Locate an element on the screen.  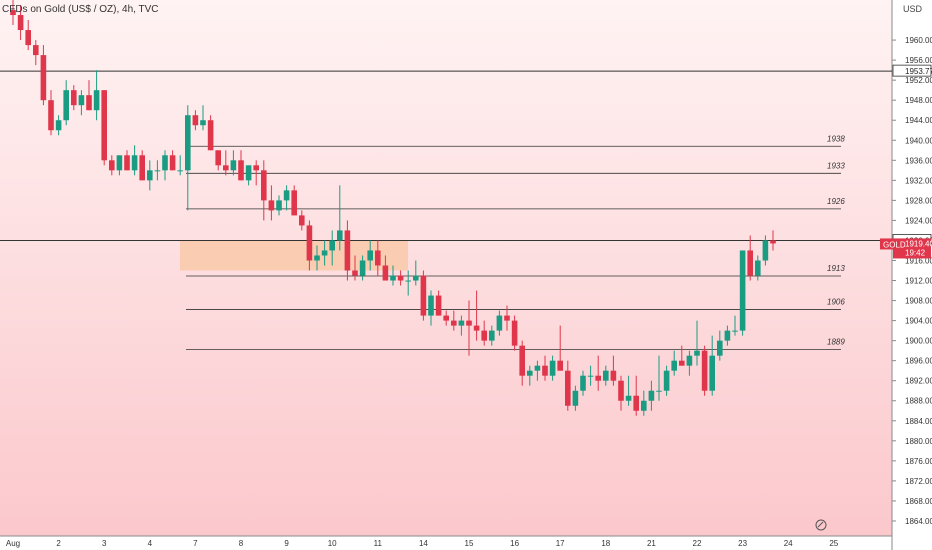
y-tick-label: 1952.00 is located at coordinates (918, 80).